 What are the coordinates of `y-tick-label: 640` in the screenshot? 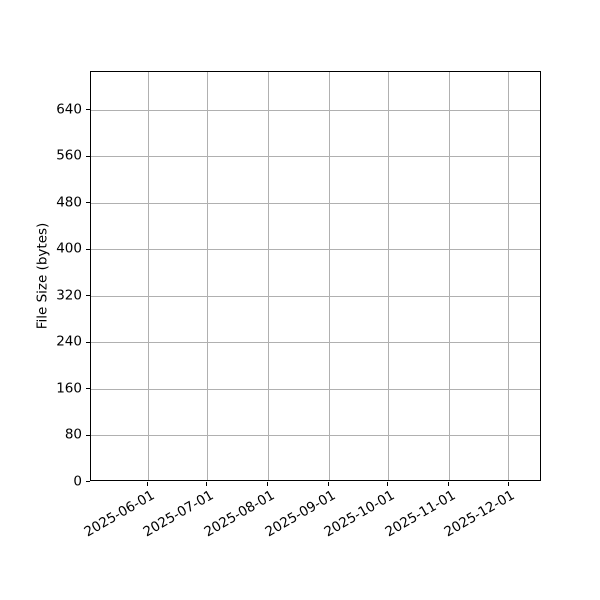 It's located at (69, 109).